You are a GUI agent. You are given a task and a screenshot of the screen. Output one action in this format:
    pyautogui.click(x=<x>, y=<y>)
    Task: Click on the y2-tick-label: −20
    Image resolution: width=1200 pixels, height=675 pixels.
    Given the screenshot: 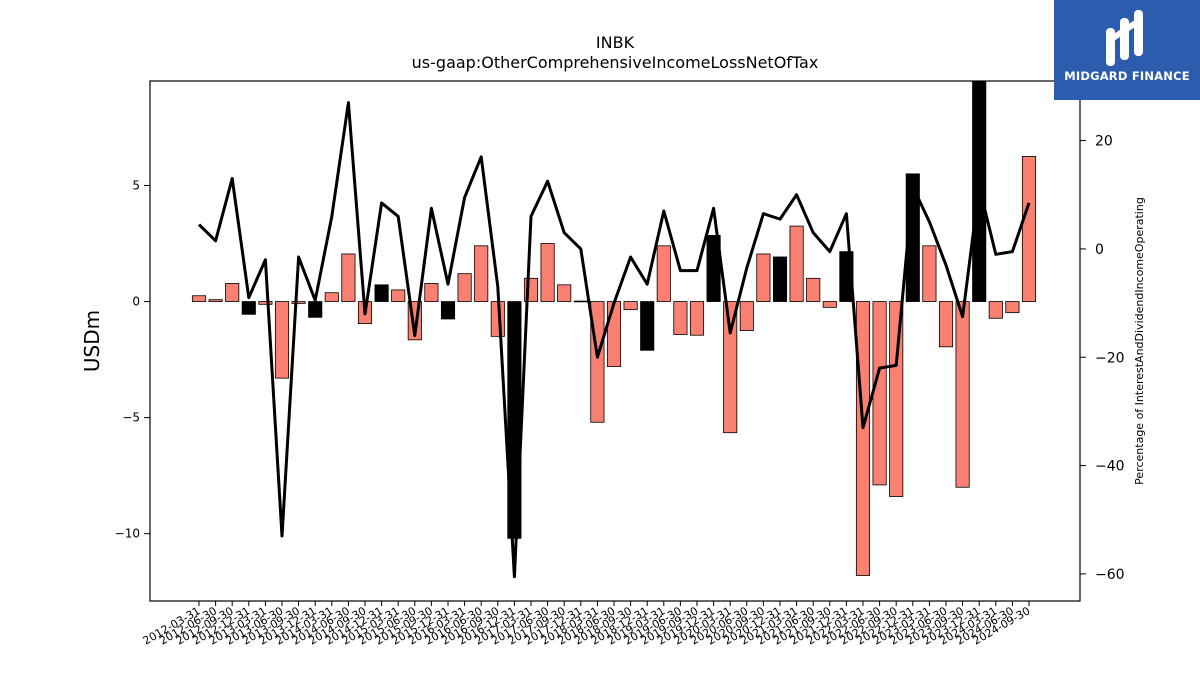 What is the action you would take?
    pyautogui.click(x=1110, y=358)
    